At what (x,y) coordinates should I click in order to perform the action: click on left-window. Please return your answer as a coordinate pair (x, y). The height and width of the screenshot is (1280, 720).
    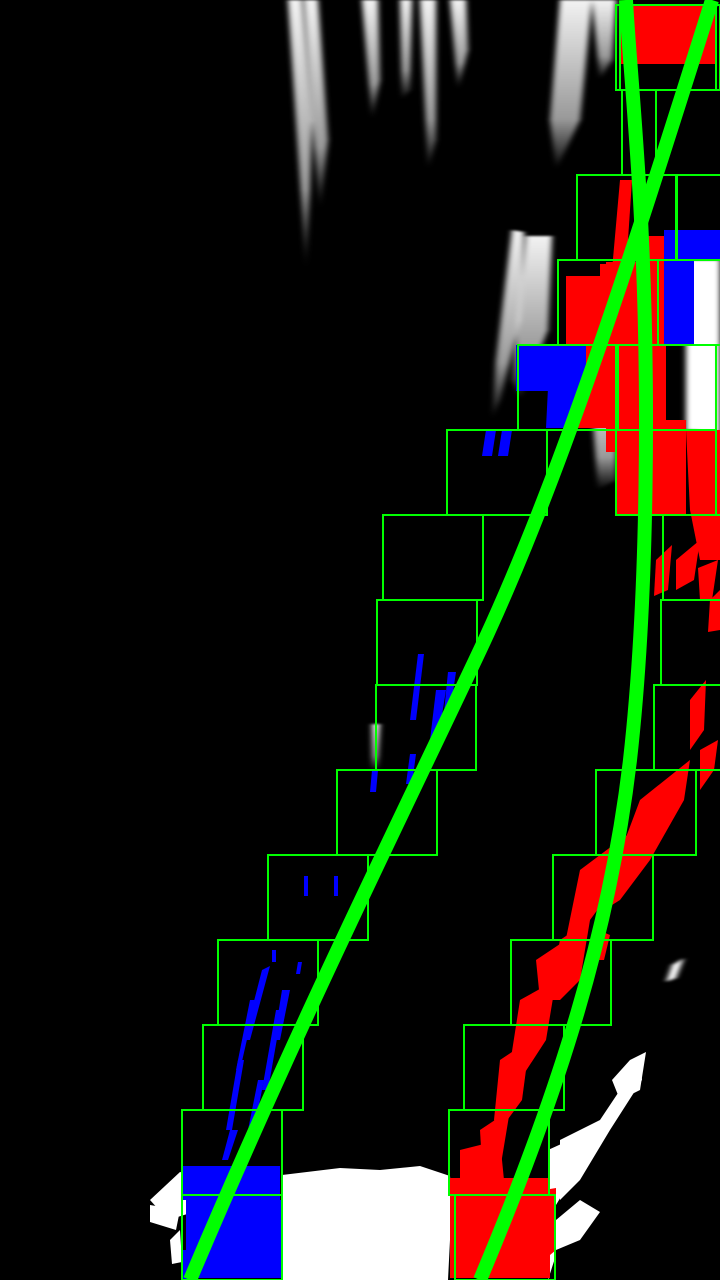
    Looking at the image, I should click on (433, 557).